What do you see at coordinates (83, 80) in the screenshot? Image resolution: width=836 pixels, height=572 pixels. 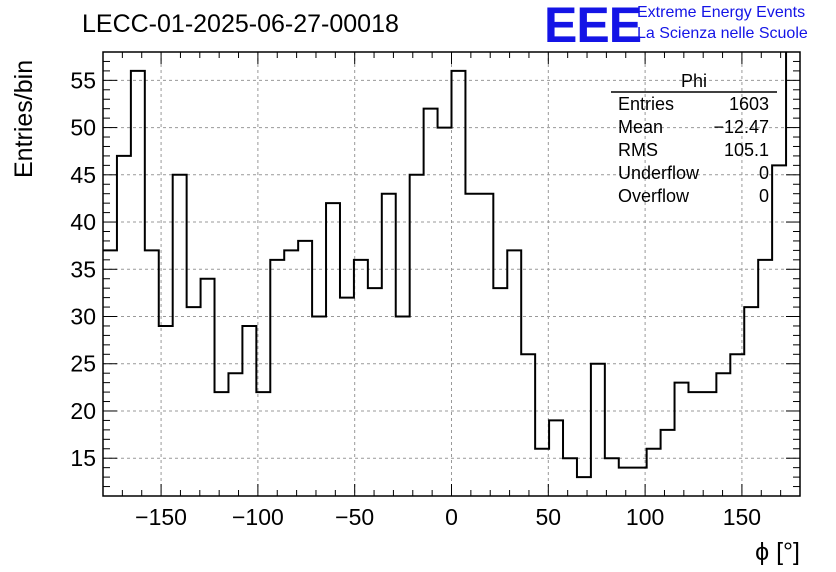 I see `y-tick-label: 55` at bounding box center [83, 80].